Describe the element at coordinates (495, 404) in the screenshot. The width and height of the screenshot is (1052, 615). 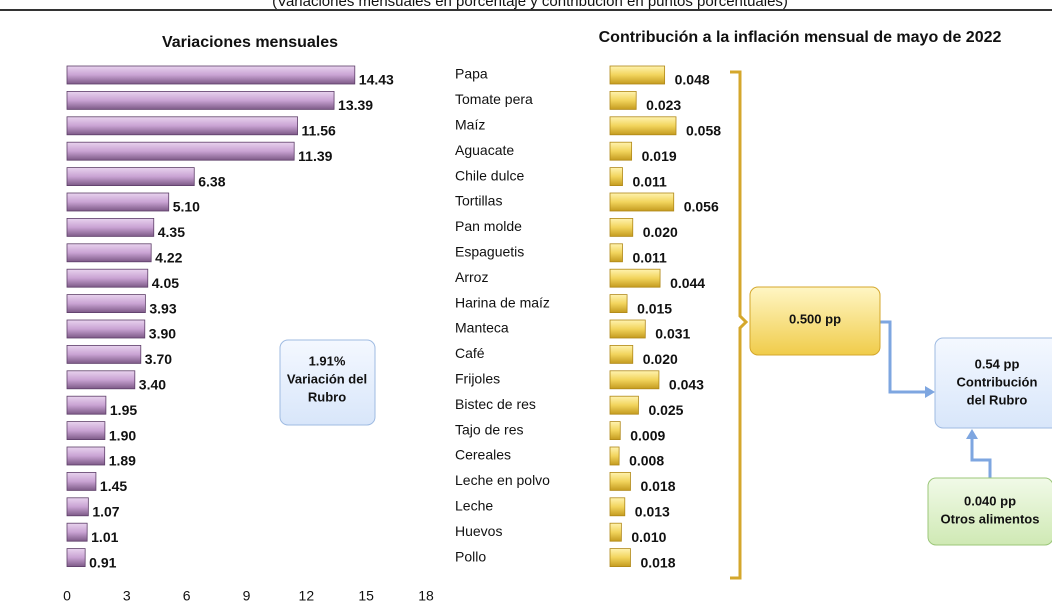
I see `category-label: Bistec de res` at that location.